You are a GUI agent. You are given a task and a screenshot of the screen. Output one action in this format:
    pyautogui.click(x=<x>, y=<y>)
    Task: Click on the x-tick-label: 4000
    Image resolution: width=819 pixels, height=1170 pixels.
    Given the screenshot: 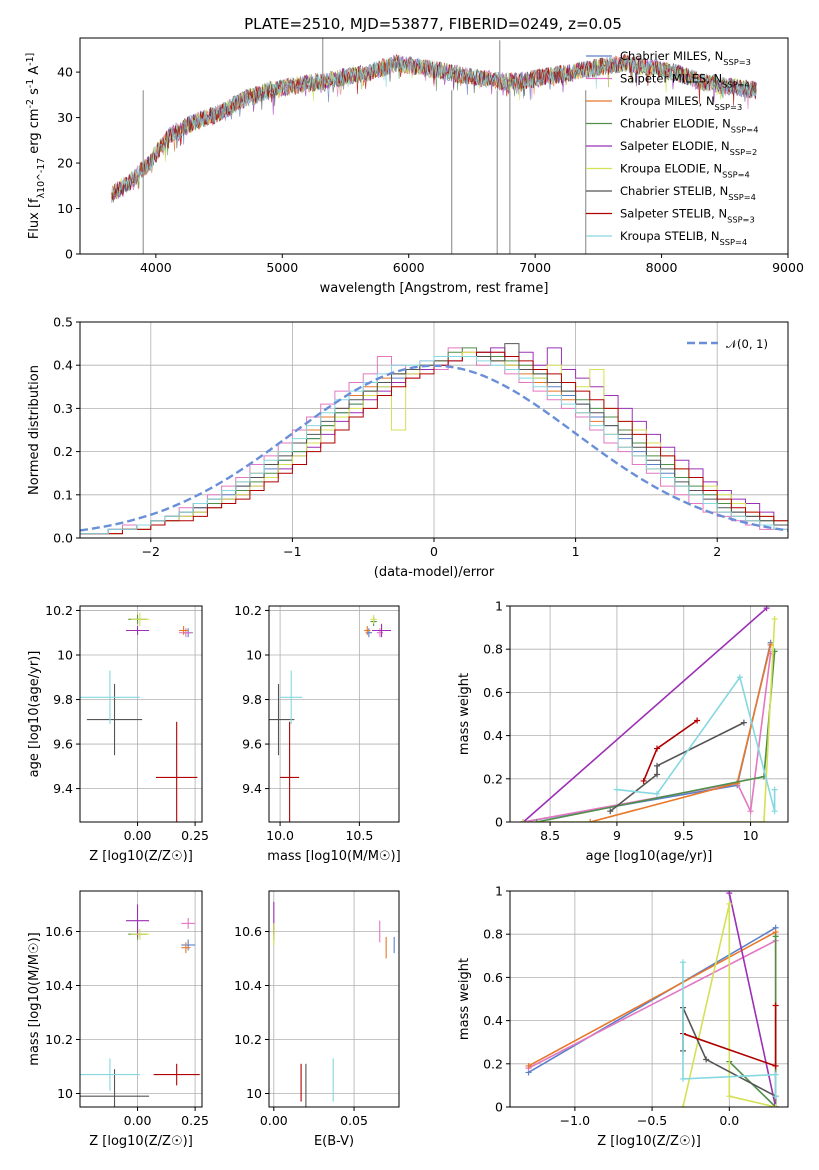 What is the action you would take?
    pyautogui.click(x=156, y=267)
    